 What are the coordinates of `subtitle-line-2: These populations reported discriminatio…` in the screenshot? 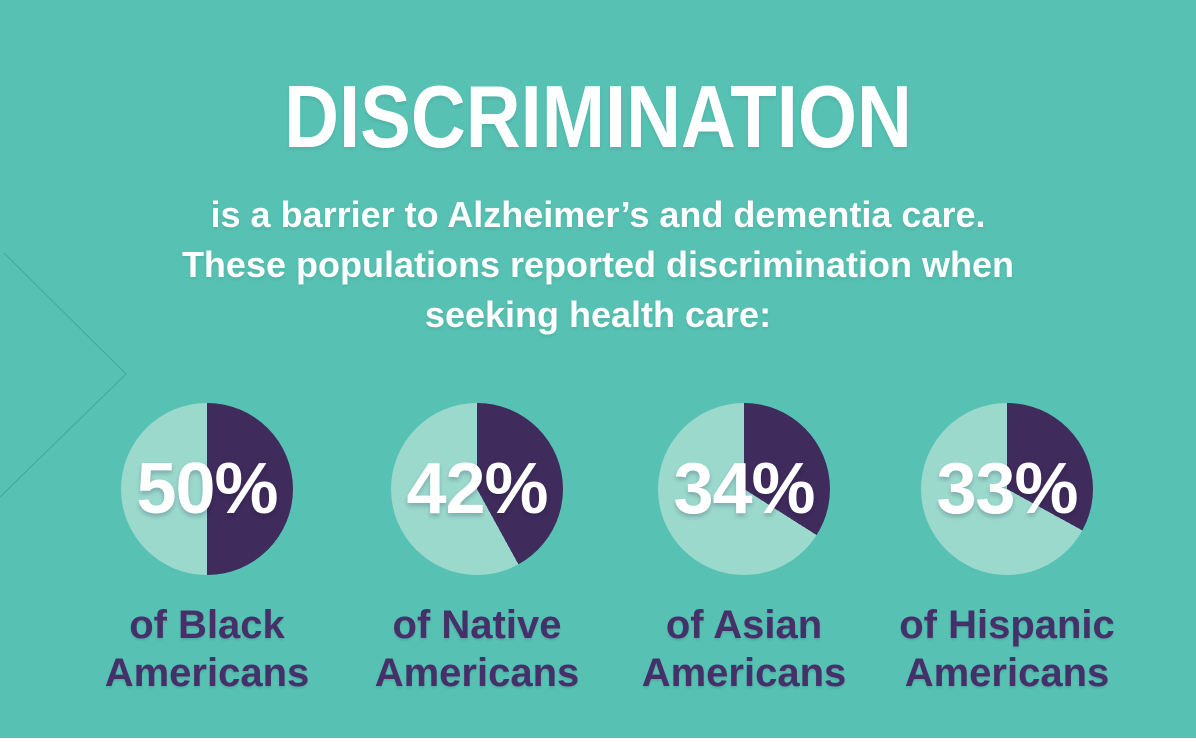 It's located at (598, 264).